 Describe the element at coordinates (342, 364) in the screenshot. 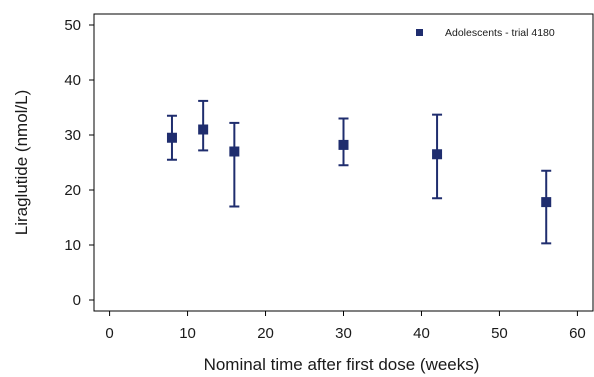

I see `x-axis-title: Nominal time after first dose (weeks)` at that location.